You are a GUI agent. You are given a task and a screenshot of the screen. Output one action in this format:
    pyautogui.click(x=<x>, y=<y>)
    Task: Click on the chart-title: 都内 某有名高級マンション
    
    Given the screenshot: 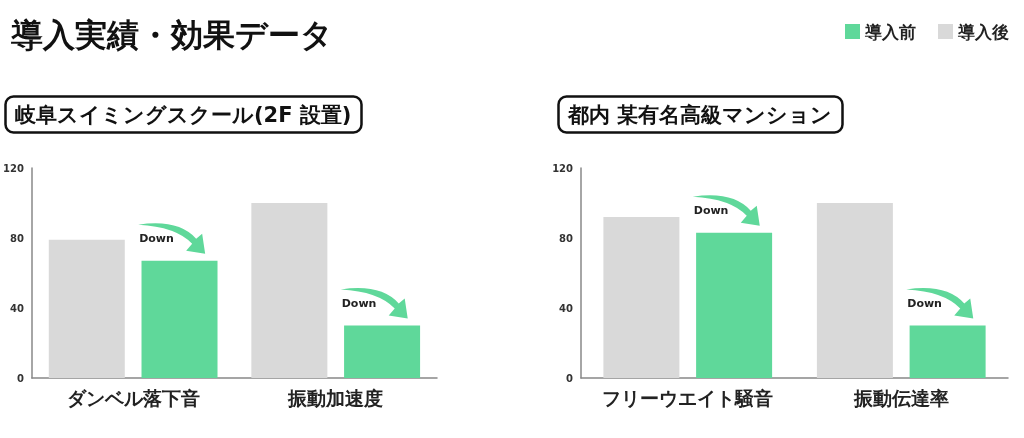 What is the action you would take?
    pyautogui.click(x=700, y=114)
    